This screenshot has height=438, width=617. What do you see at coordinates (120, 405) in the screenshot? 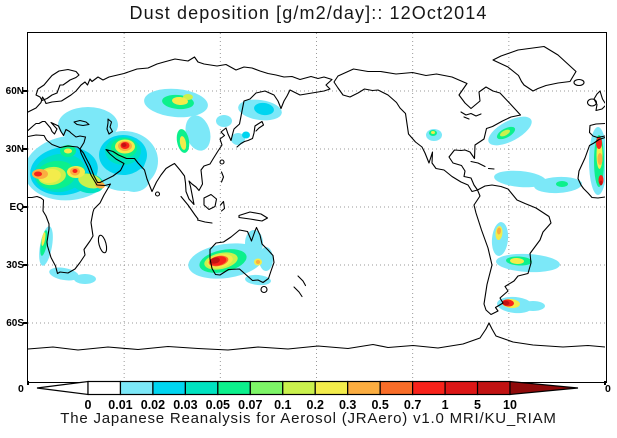
I see `colorbar-label: 0.01` at bounding box center [120, 405].